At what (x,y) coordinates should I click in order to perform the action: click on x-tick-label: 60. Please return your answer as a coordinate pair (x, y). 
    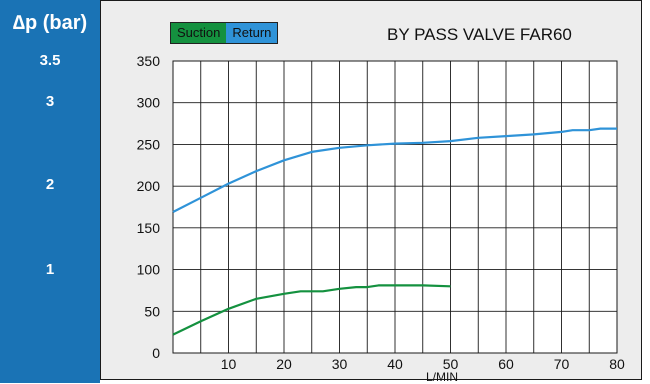
    Looking at the image, I should click on (506, 364).